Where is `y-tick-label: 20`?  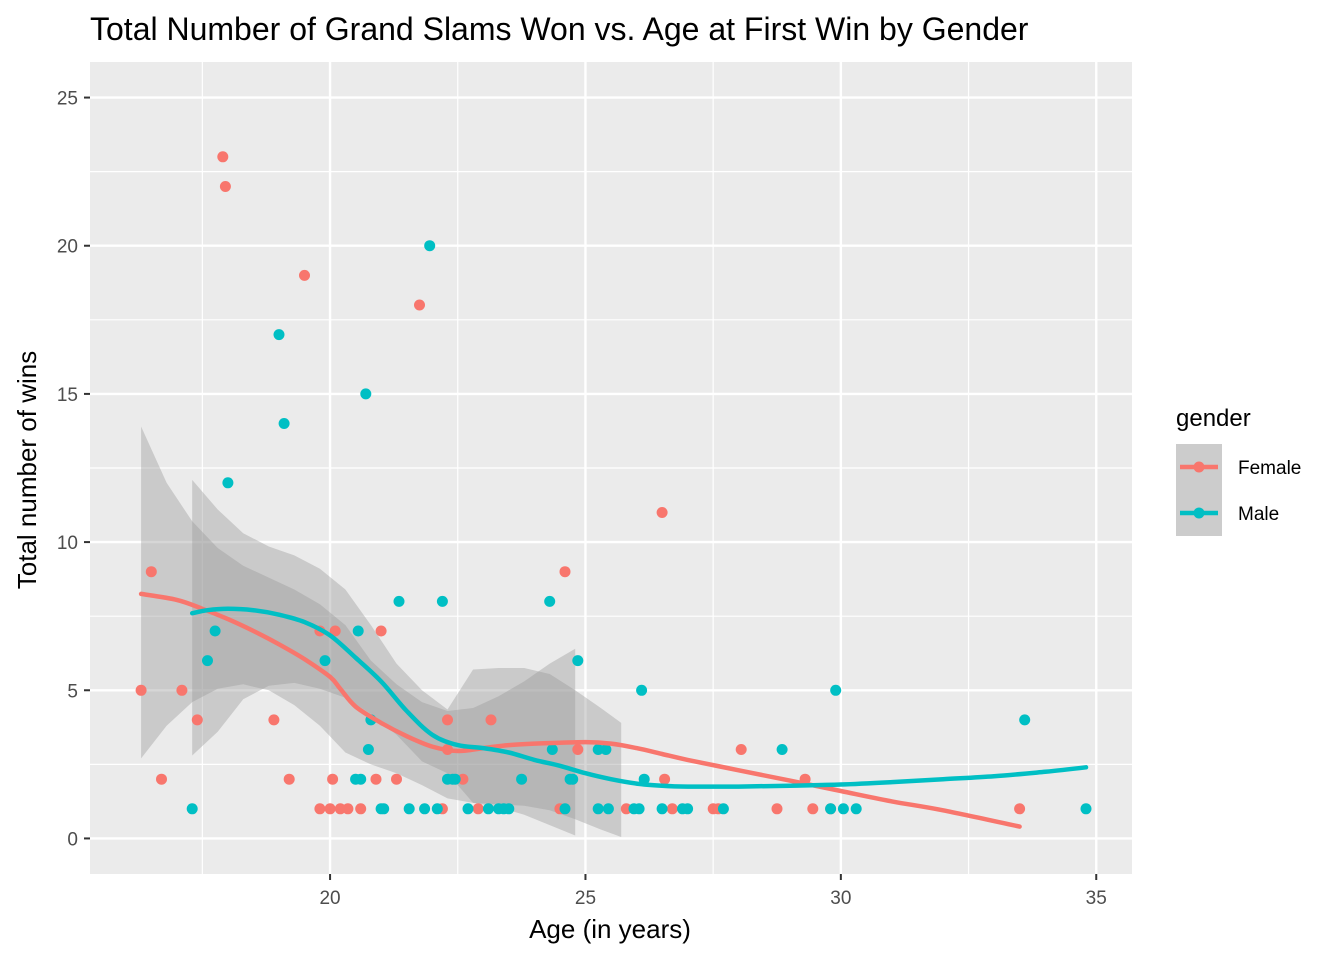 y-tick-label: 20 is located at coordinates (67, 247).